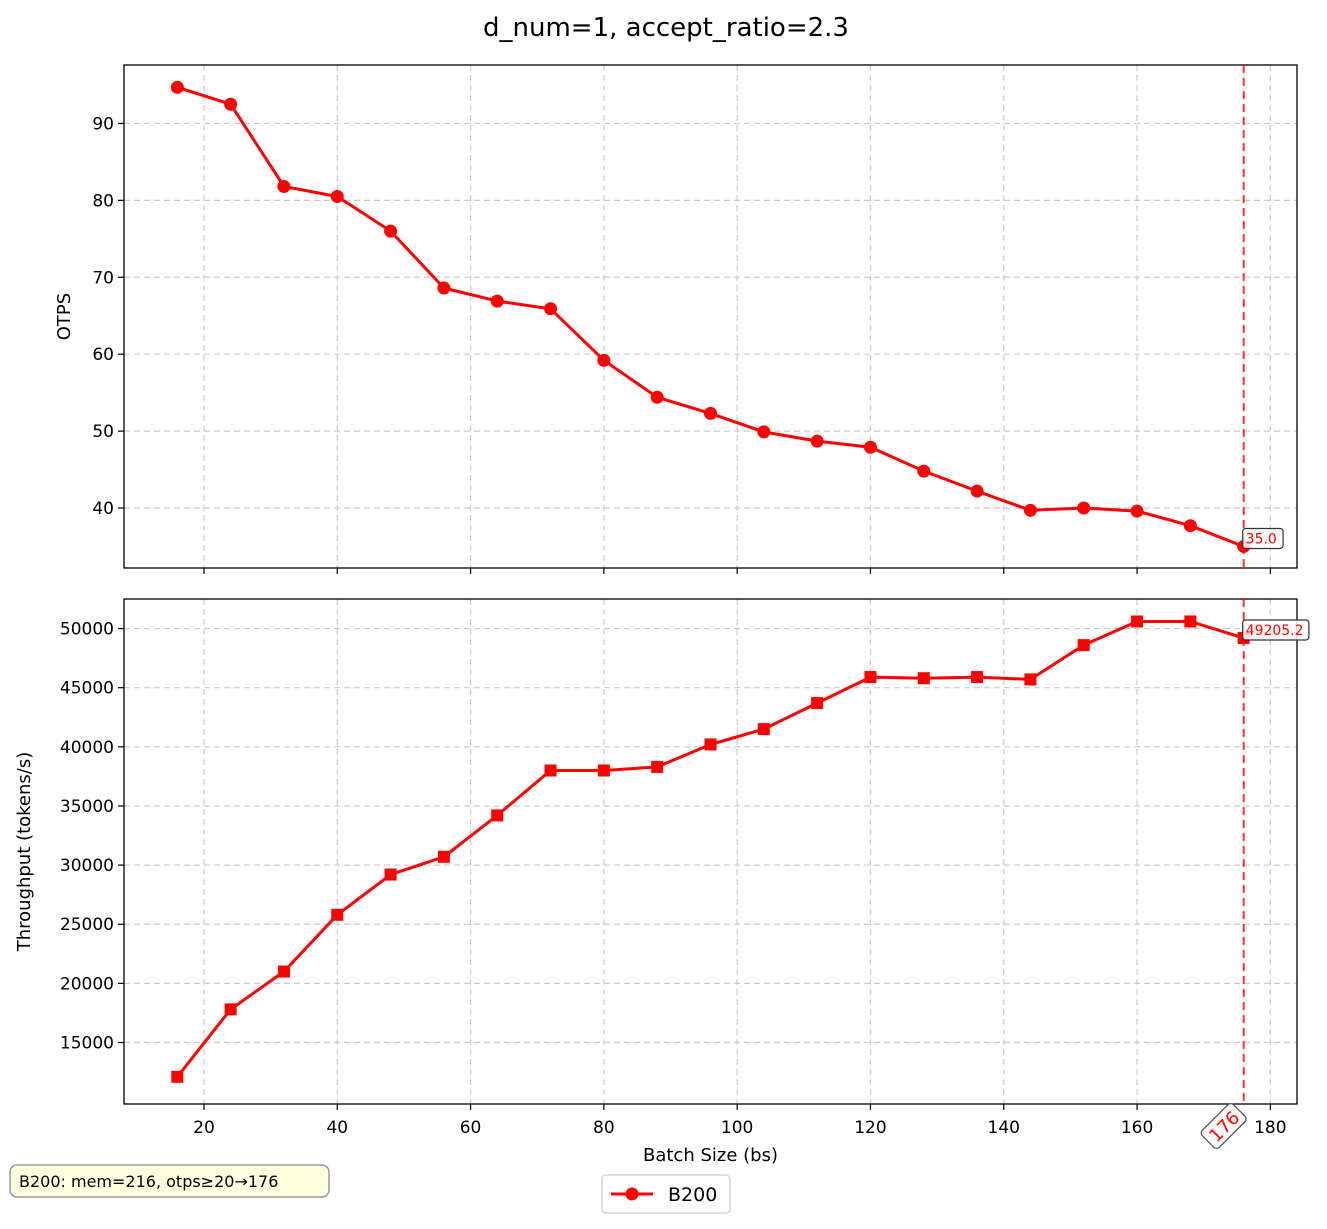 This screenshot has width=1327, height=1229. I want to click on throughput-annotation-box, so click(1276, 630).